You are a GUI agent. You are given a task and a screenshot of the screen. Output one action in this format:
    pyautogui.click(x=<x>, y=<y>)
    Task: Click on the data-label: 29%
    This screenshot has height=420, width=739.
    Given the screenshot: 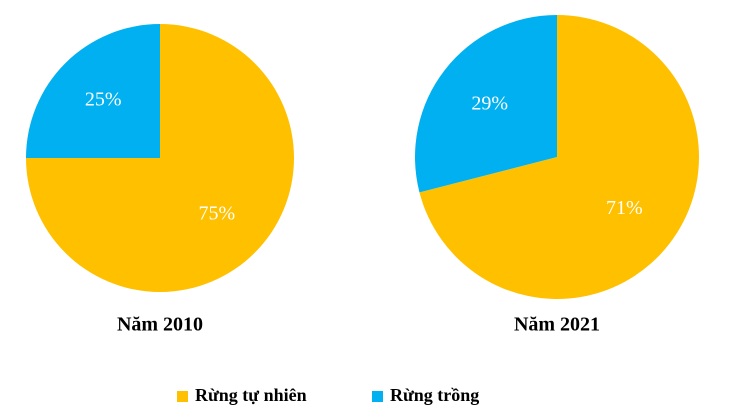 What is the action you would take?
    pyautogui.click(x=489, y=103)
    